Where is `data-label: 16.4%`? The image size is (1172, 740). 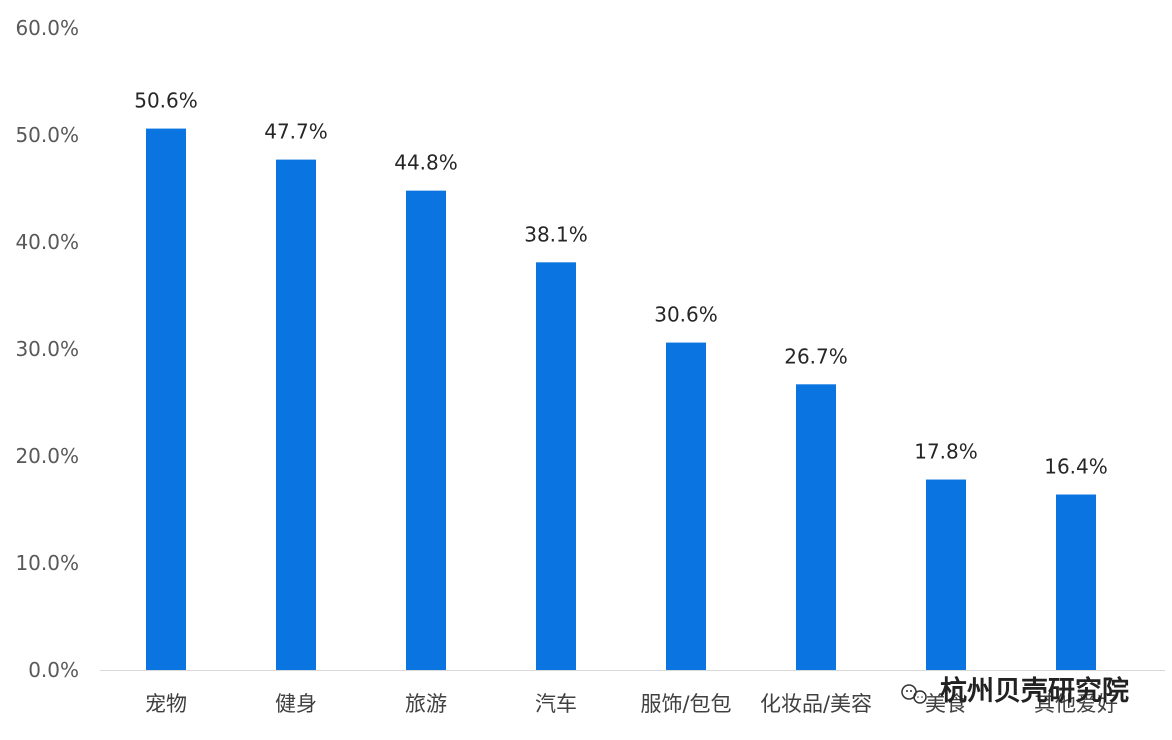
data-label: 16.4% is located at coordinates (1076, 467).